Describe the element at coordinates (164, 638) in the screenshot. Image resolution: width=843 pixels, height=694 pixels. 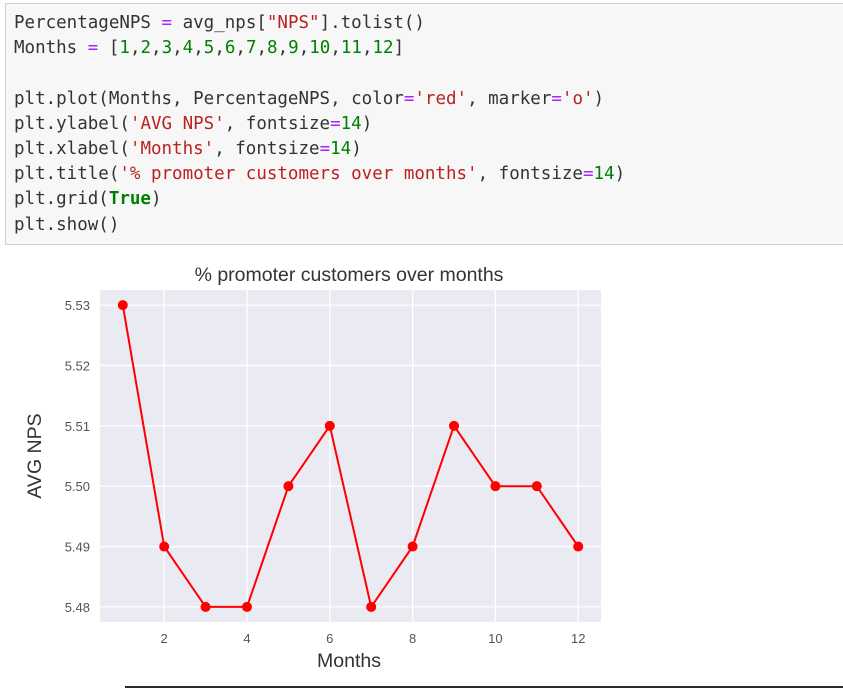
I see `x-tick-label: 2` at that location.